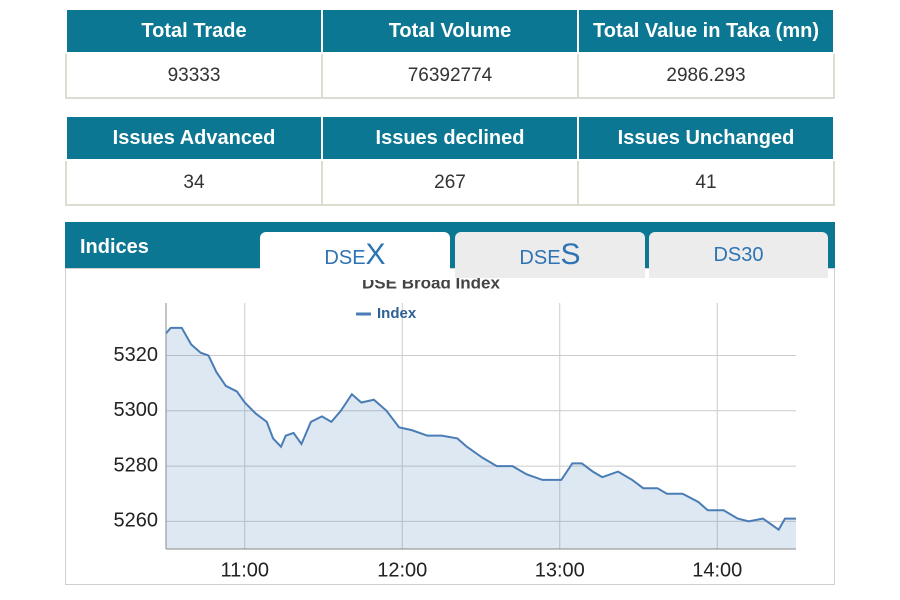 This screenshot has width=900, height=600. Describe the element at coordinates (194, 138) in the screenshot. I see `header-cell: Issues Advanced` at that location.